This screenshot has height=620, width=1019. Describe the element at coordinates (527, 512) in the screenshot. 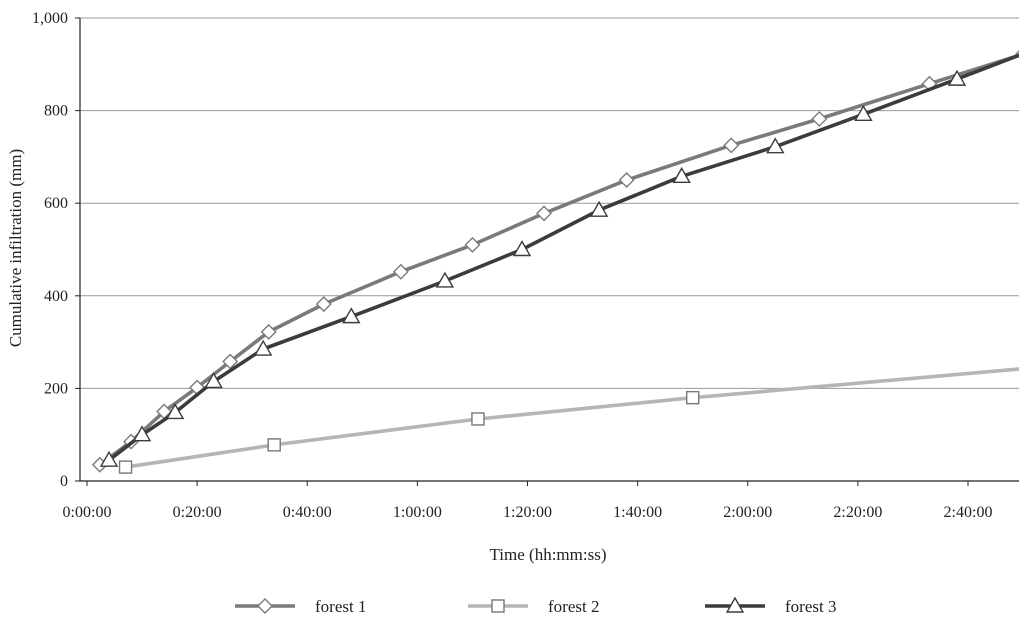

I see `x-tick-label: 1:20:00` at that location.